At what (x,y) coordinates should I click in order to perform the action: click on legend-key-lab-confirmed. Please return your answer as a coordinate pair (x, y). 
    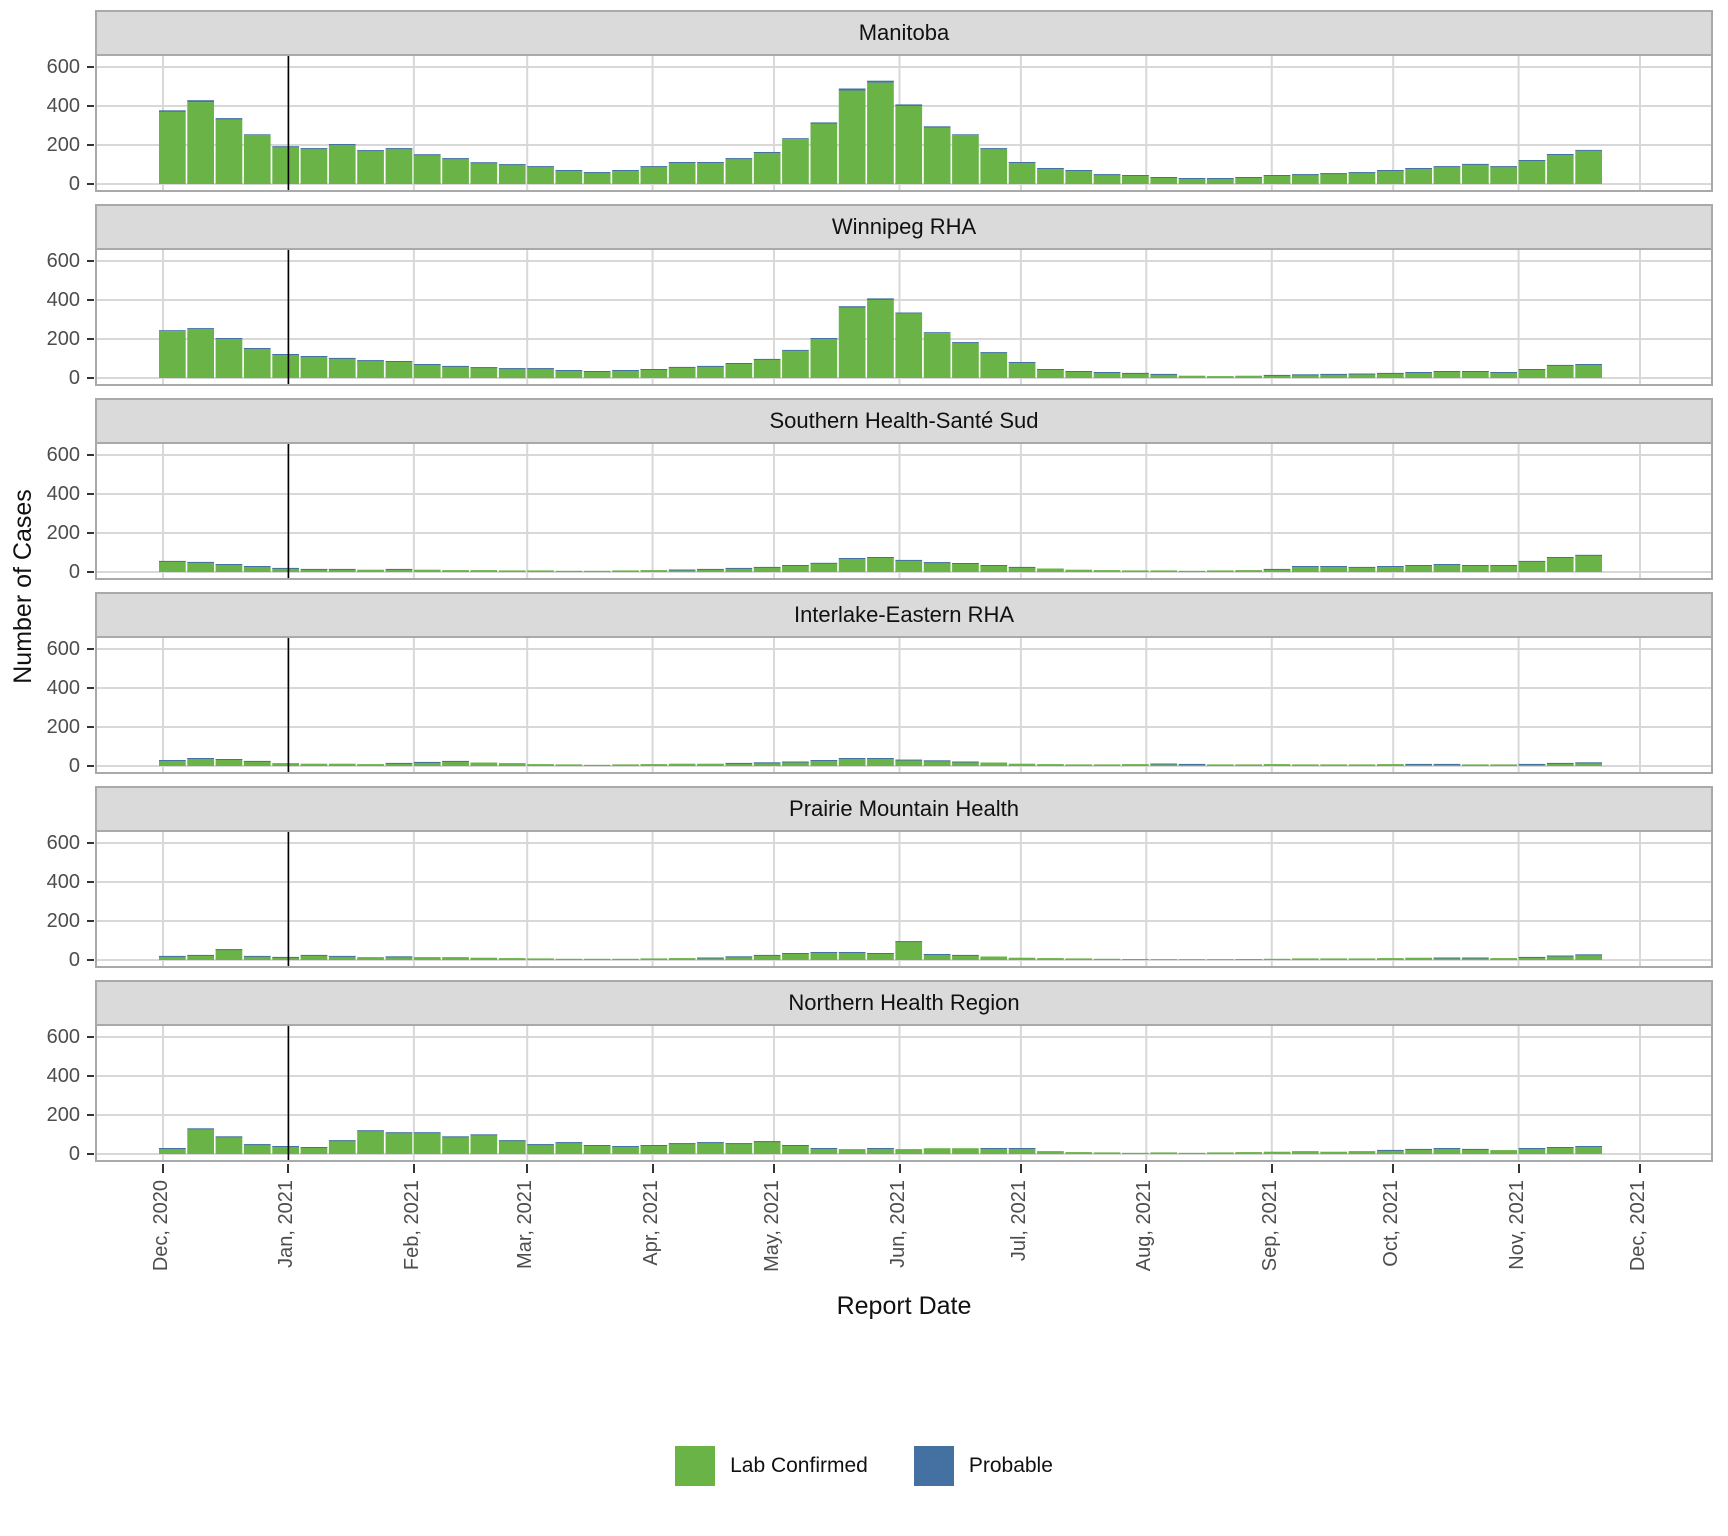
    Looking at the image, I should click on (695, 1466).